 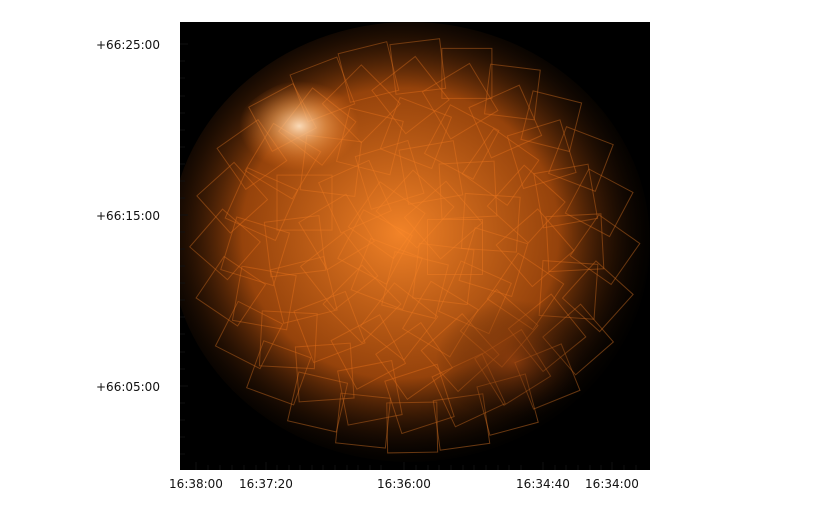 I want to click on y-tick-label: +66:05:00, so click(x=128, y=387).